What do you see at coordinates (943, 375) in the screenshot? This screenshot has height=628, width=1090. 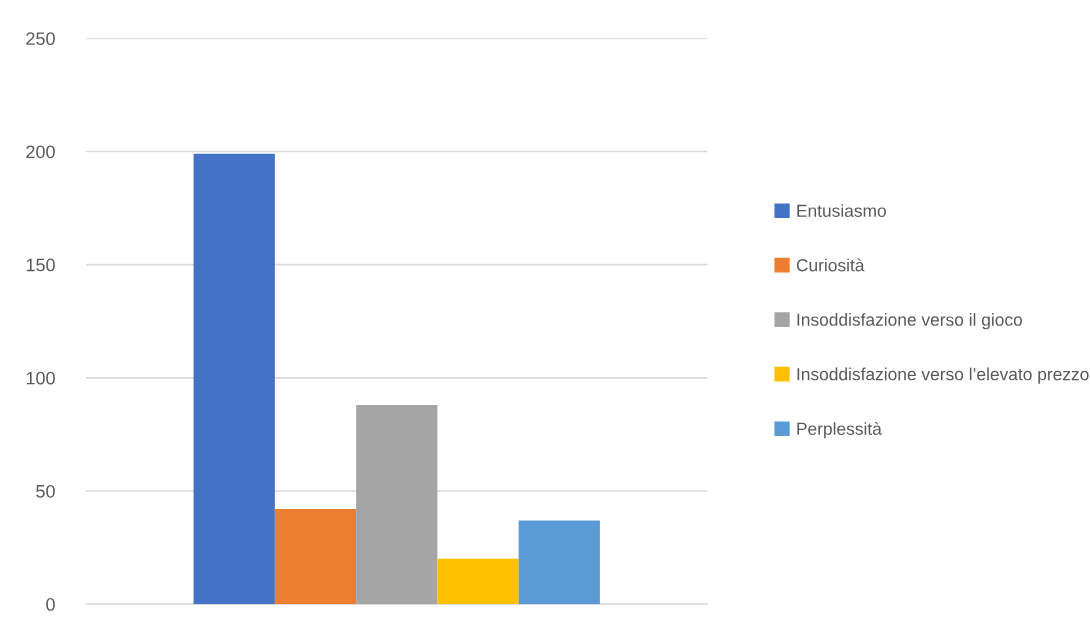 I see `legend-label: Insoddisfazione verso l’elevato prezzo` at bounding box center [943, 375].